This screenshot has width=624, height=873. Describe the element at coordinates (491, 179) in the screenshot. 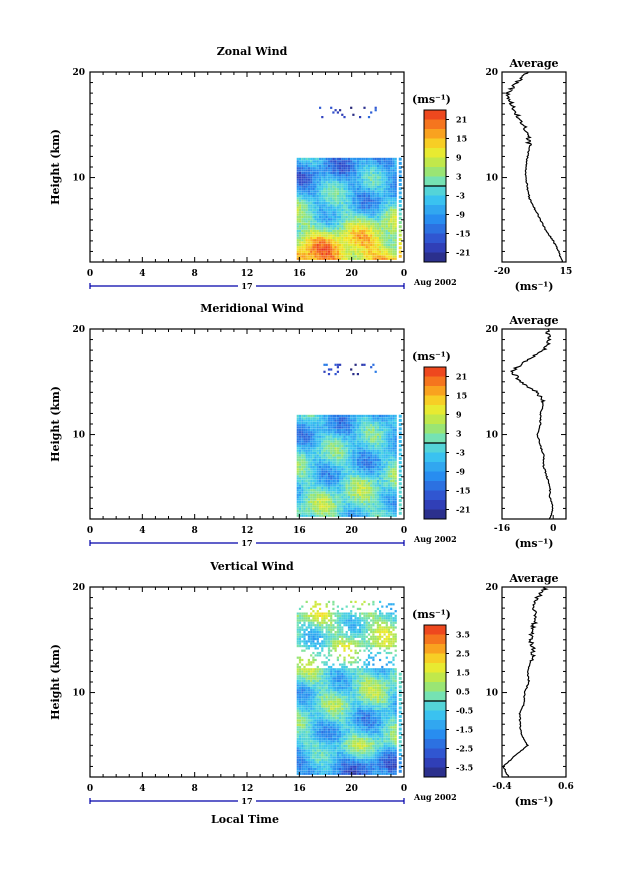

I see `profile-y-tick-label: 10` at that location.